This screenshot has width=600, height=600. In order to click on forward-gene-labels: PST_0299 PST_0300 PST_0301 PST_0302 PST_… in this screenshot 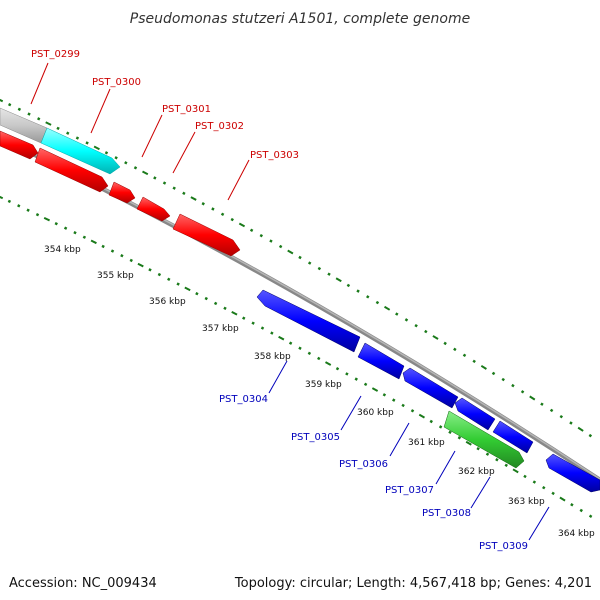, I will do `click(164, 125)`.